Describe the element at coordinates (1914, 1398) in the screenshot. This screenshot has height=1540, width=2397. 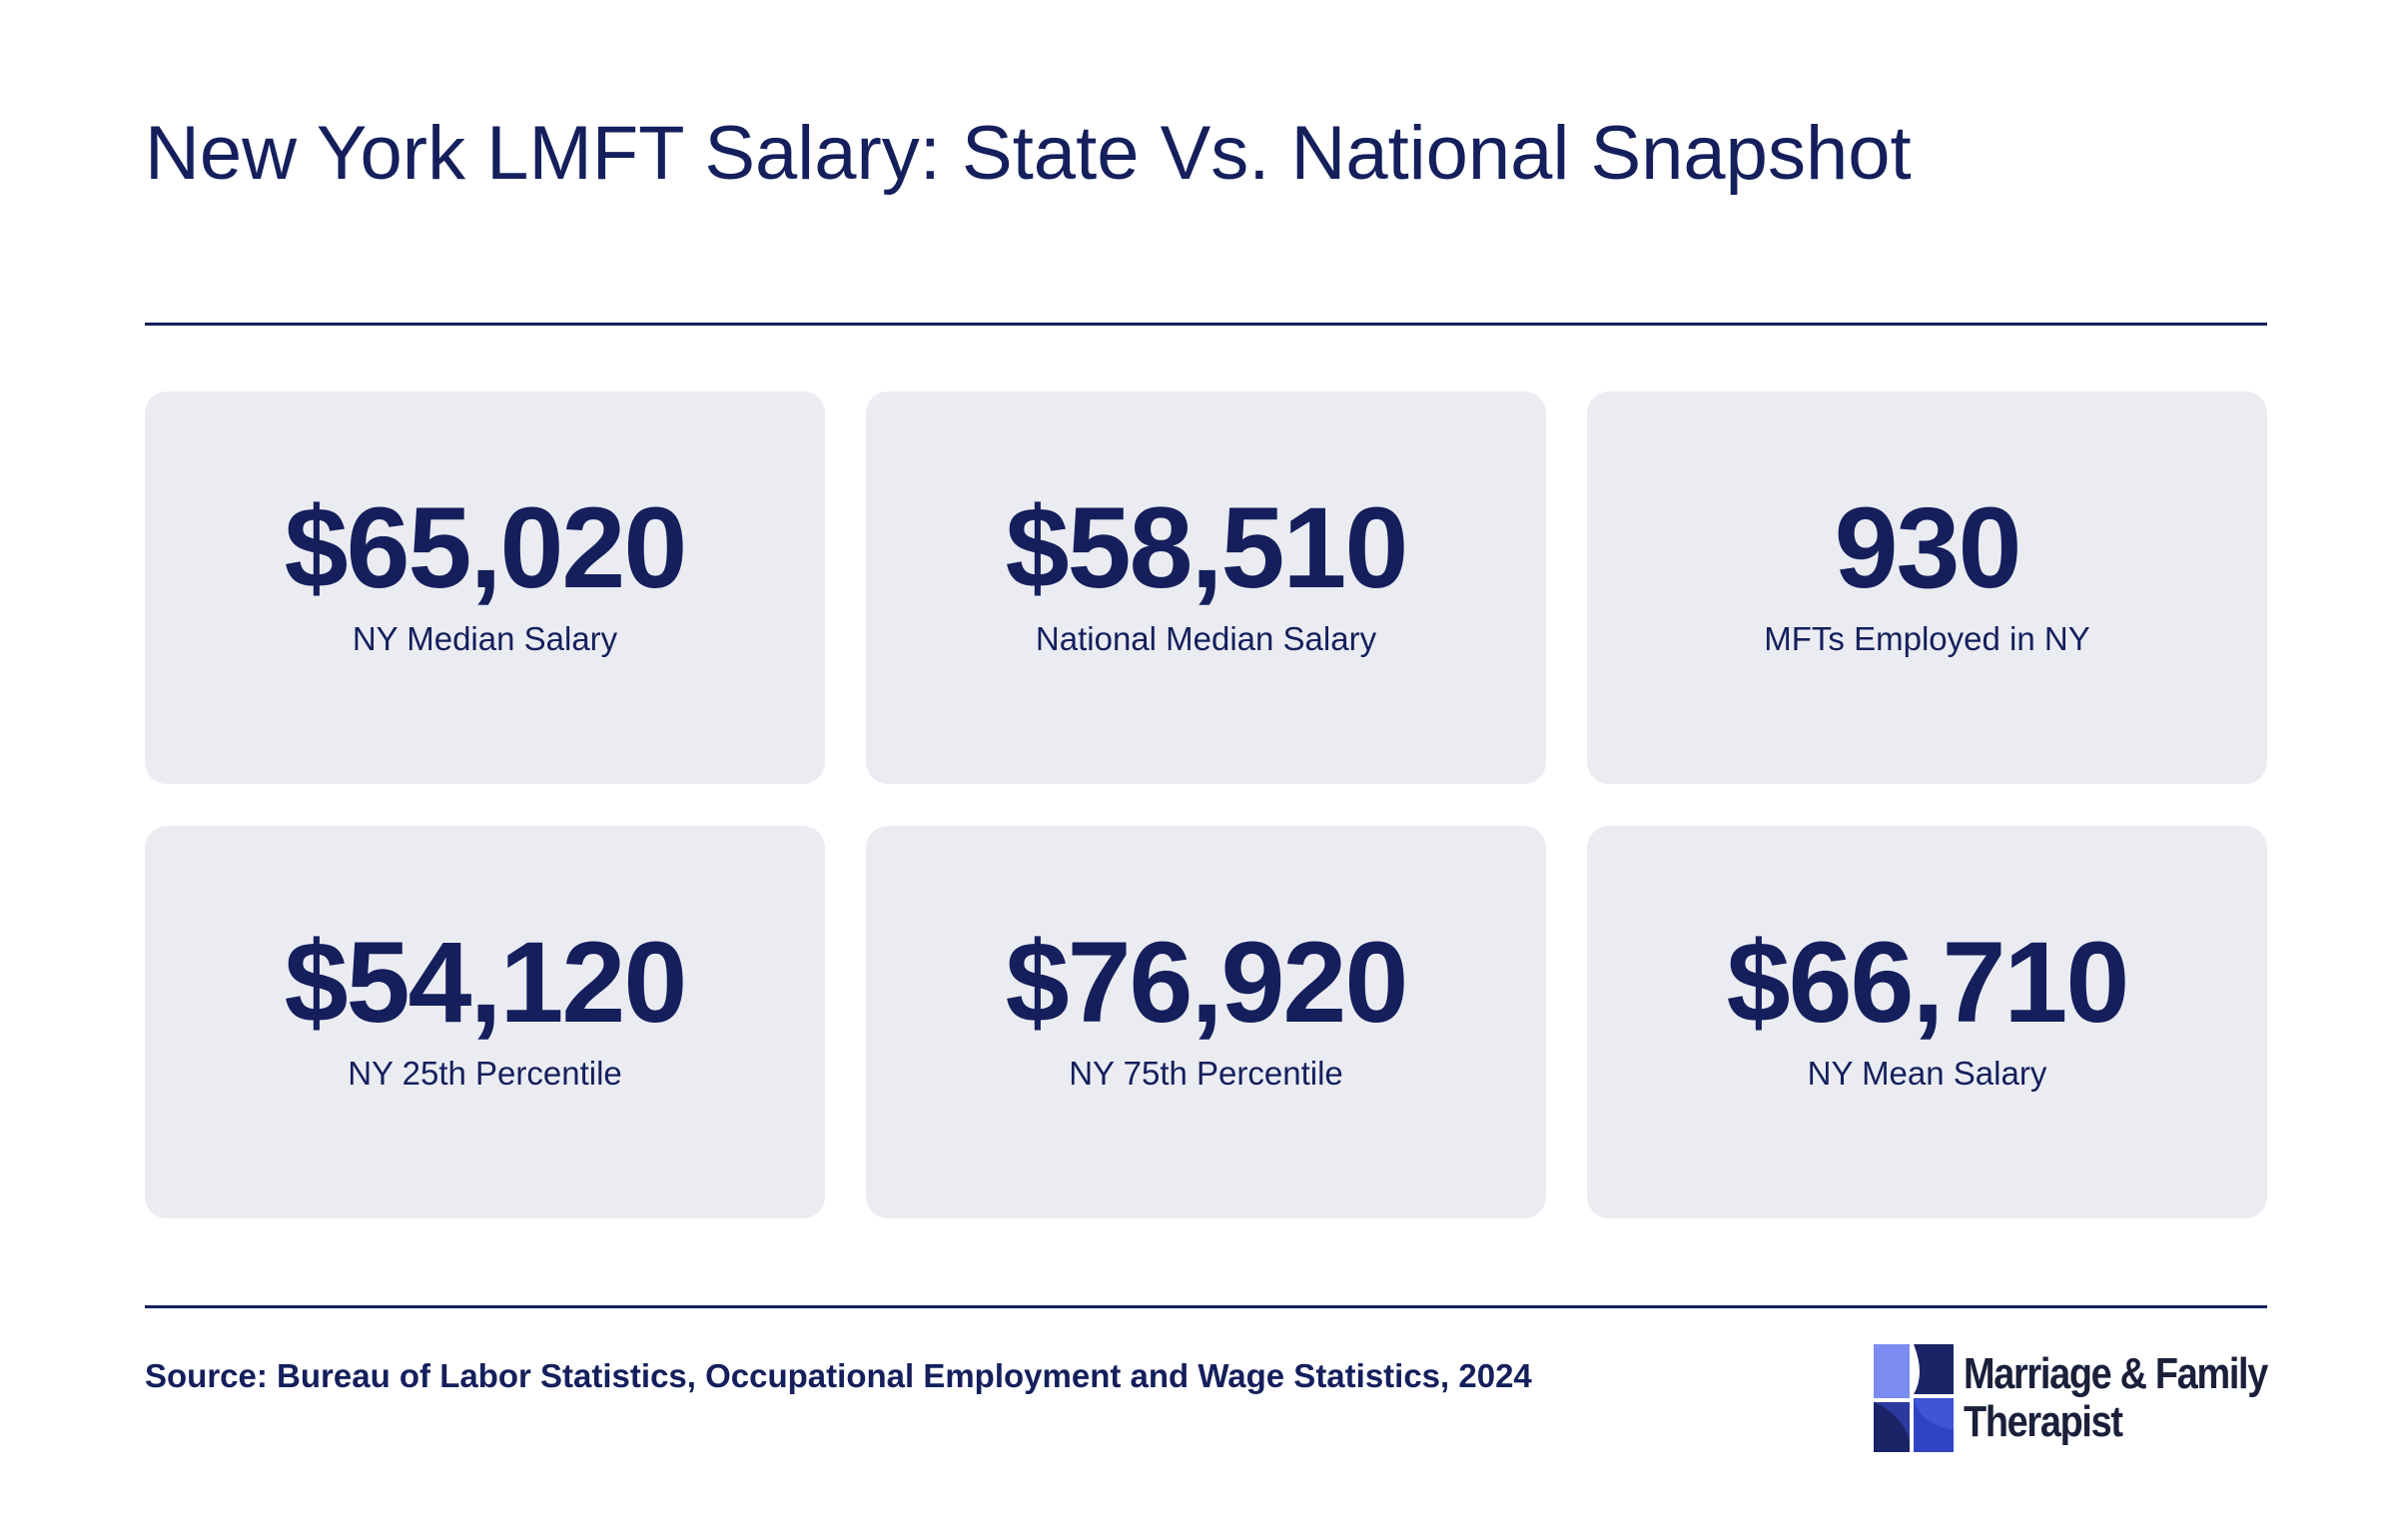
I see `logo-mark-icon` at that location.